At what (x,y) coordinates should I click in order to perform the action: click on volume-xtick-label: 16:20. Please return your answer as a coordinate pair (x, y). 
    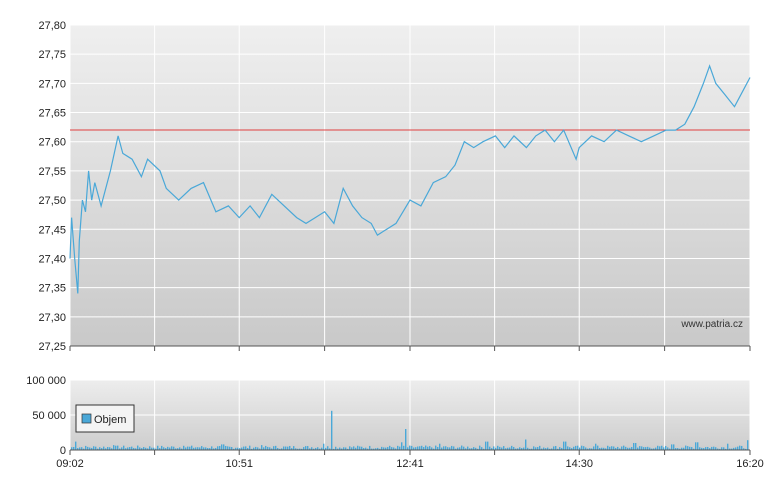
    Looking at the image, I should click on (750, 464).